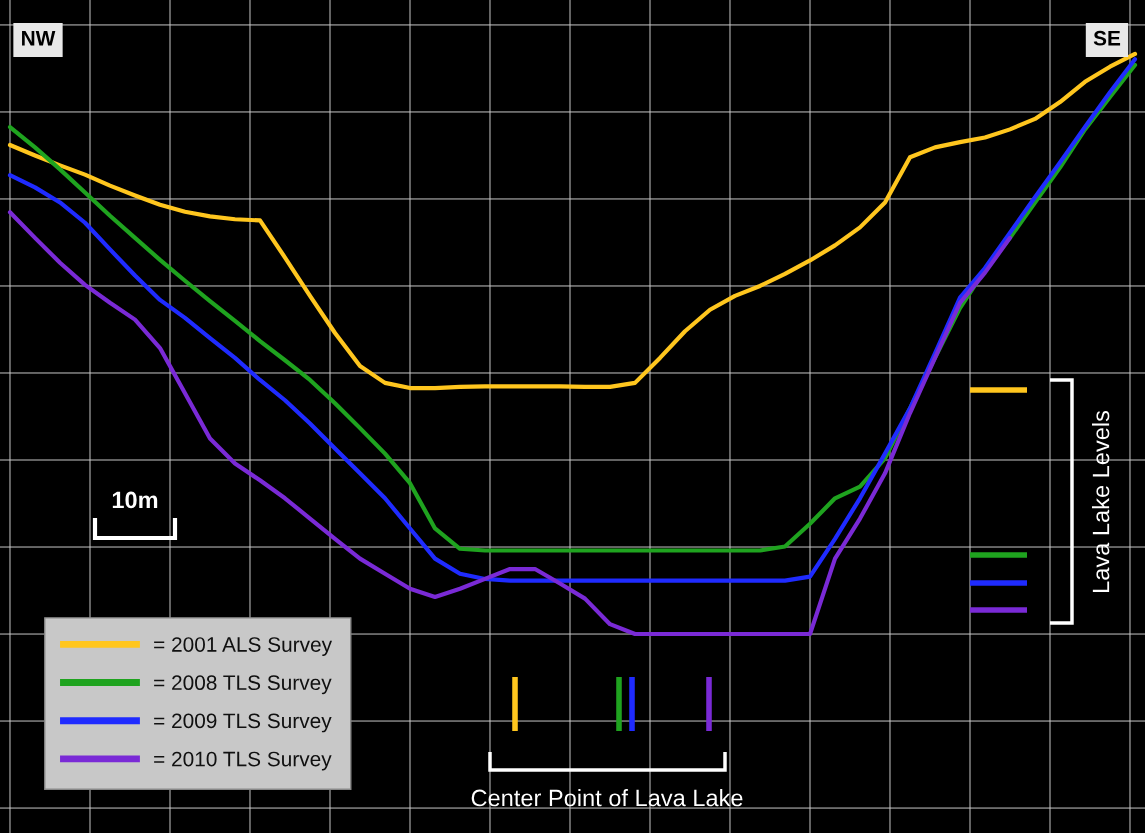 The width and height of the screenshot is (1145, 833). I want to click on legend-label: = 2001 ALS Survey, so click(243, 646).